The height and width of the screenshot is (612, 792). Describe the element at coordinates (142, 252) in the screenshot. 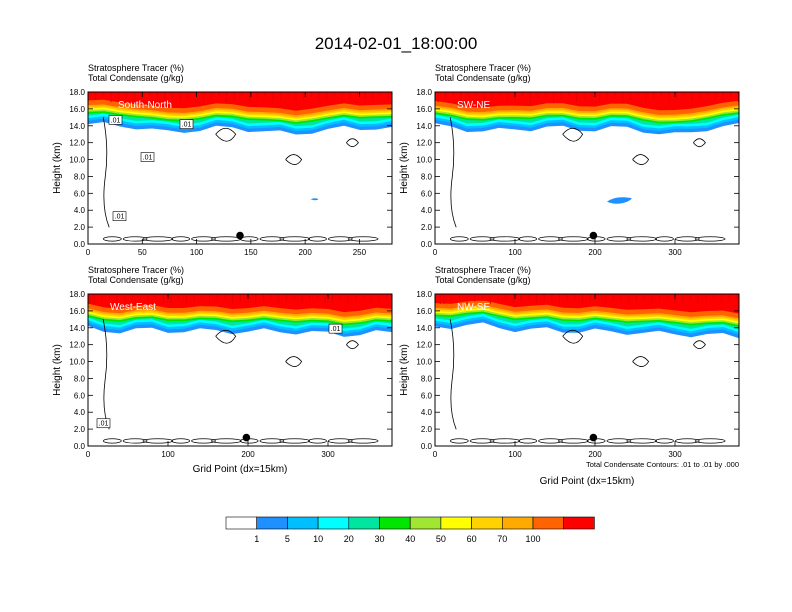

I see `x-tick-label: 50` at that location.